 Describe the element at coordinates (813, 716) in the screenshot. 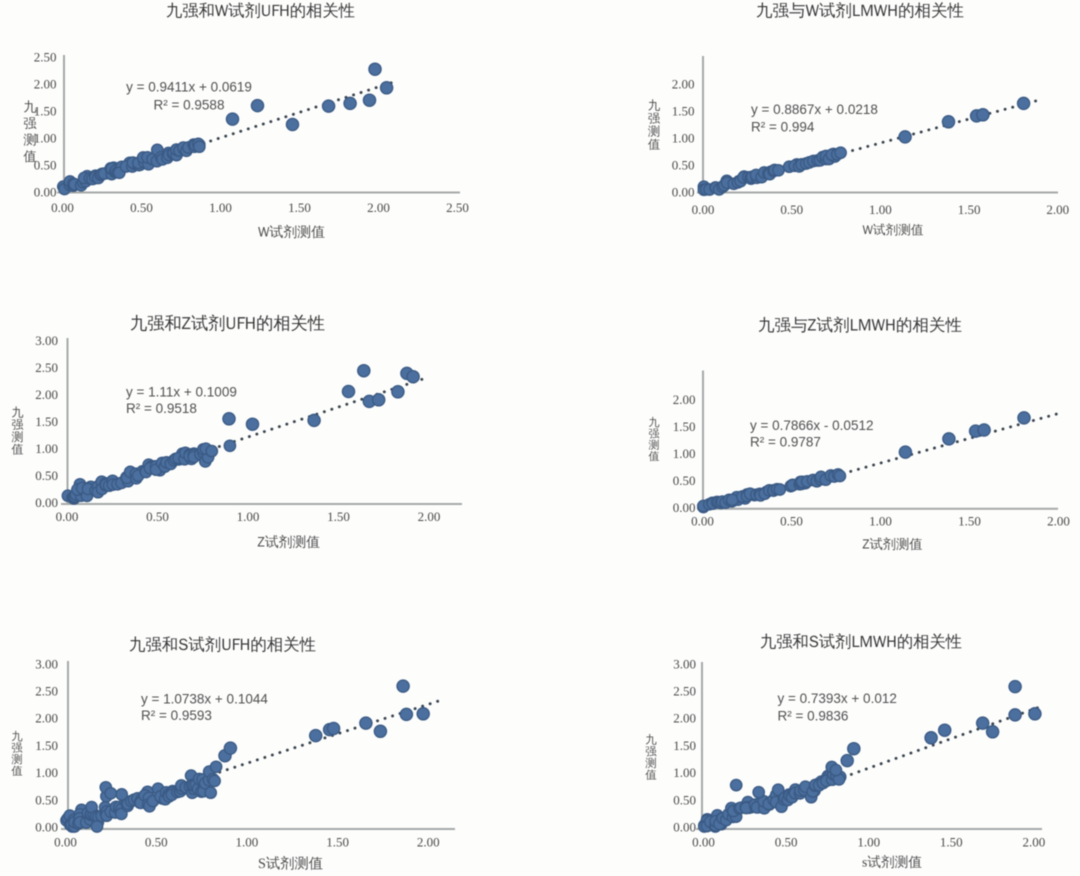

I see `svg-text: R² = 0.9836` at that location.